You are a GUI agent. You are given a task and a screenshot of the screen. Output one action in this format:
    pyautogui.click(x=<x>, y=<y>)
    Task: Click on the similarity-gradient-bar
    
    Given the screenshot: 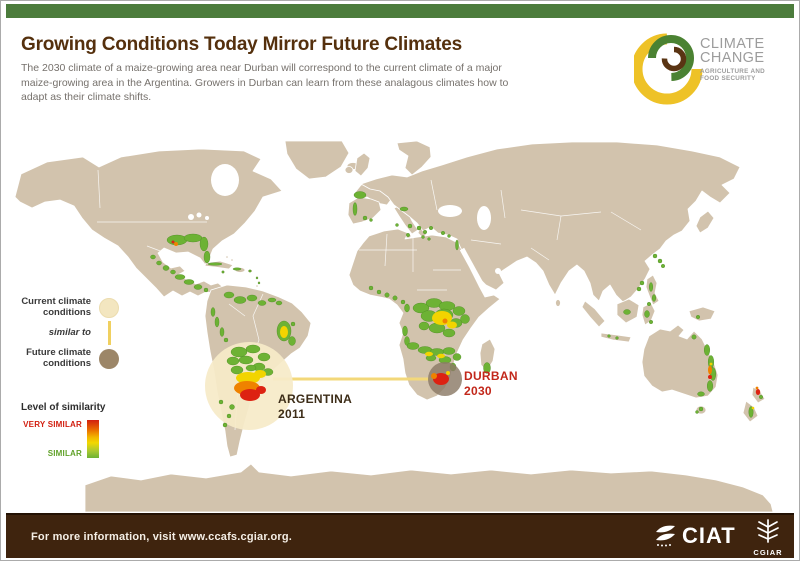 What is the action you would take?
    pyautogui.click(x=93, y=439)
    